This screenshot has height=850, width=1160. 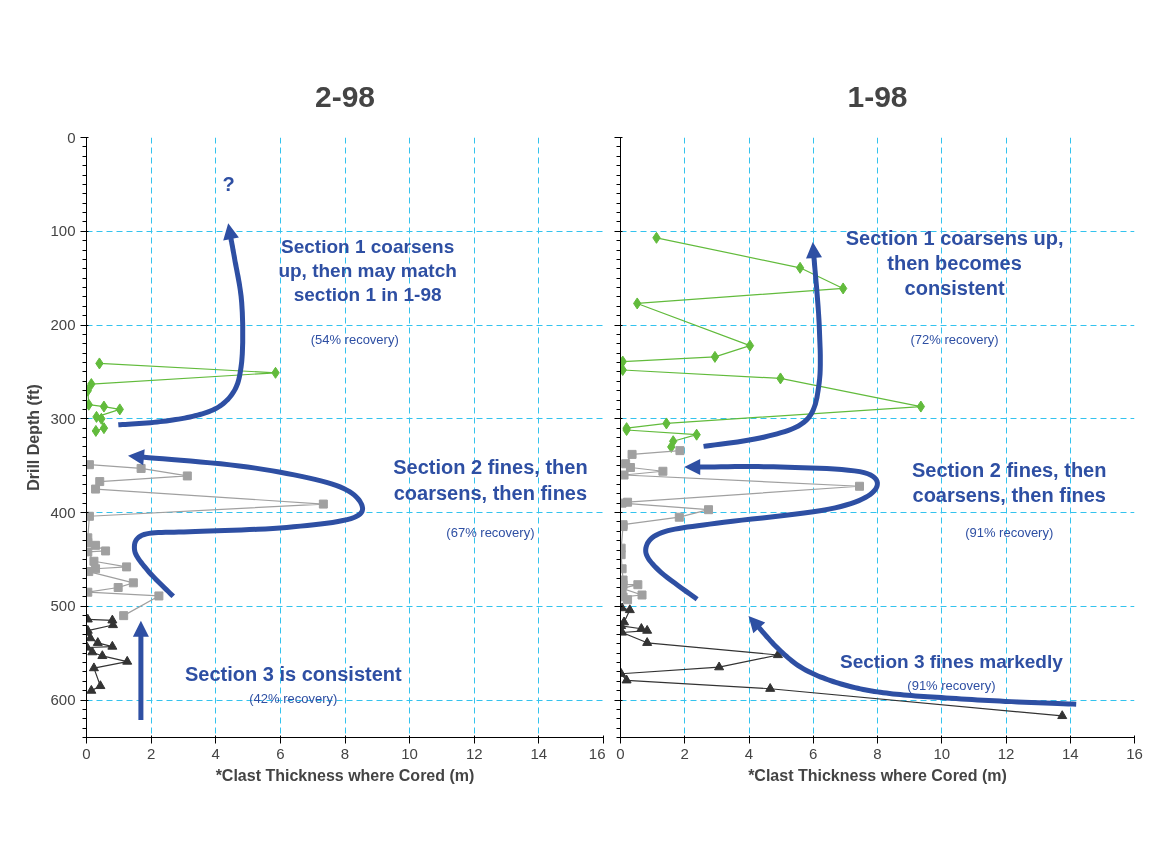 What do you see at coordinates (345, 96) in the screenshot?
I see `chart-title: 2-98` at bounding box center [345, 96].